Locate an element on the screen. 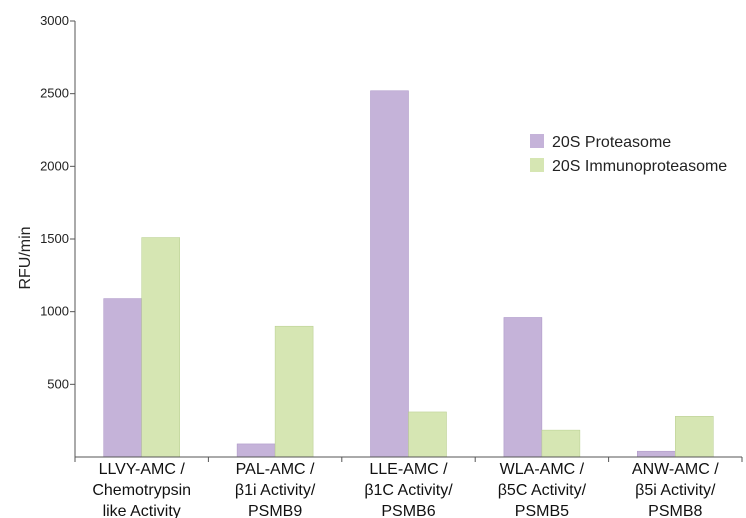 The height and width of the screenshot is (518, 746). x-category-label: β1C Activity/ is located at coordinates (408, 490).